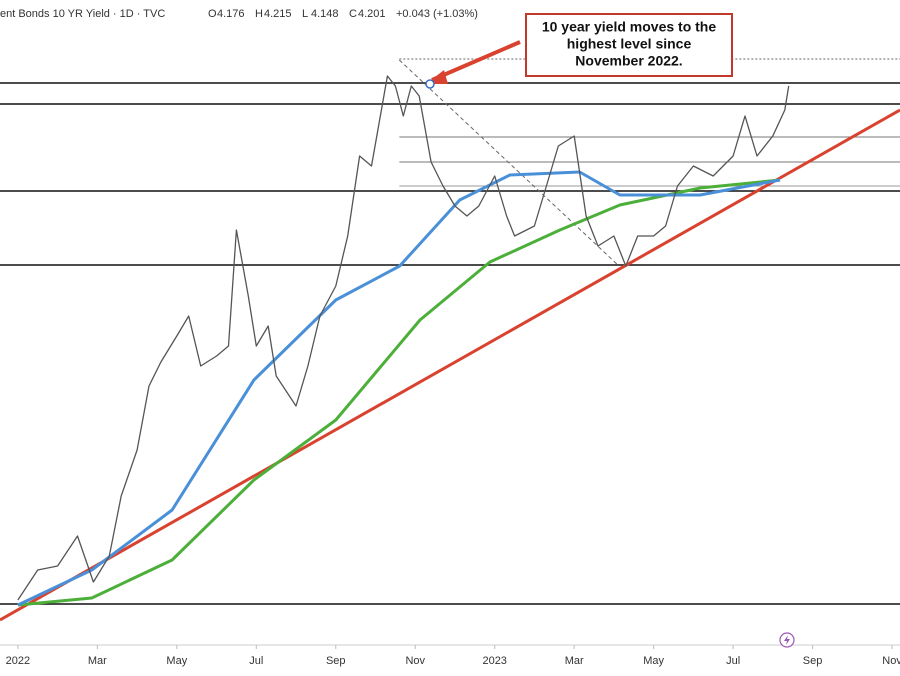 This screenshot has height=676, width=900. What do you see at coordinates (82, 14) in the screenshot?
I see `symbol: ent Bonds 10 YR Yield · 1D · TVC` at bounding box center [82, 14].